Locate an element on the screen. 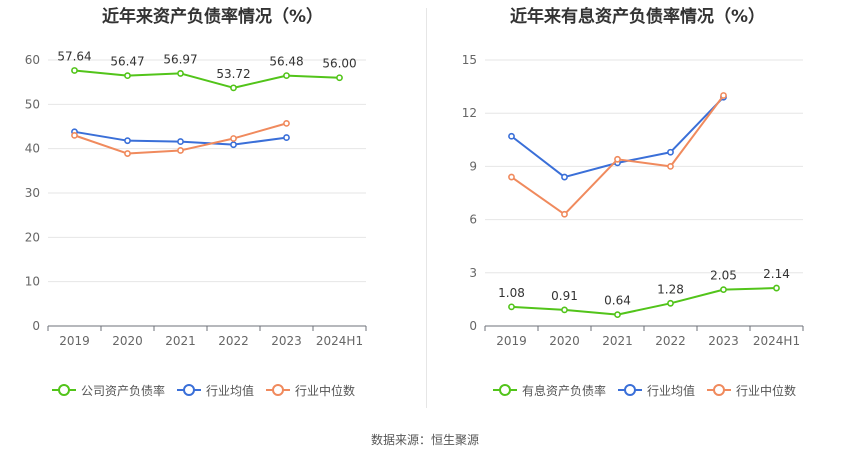 Image resolution: width=850 pixels, height=459 pixels. y-tick-label-left: 20 is located at coordinates (32, 237).